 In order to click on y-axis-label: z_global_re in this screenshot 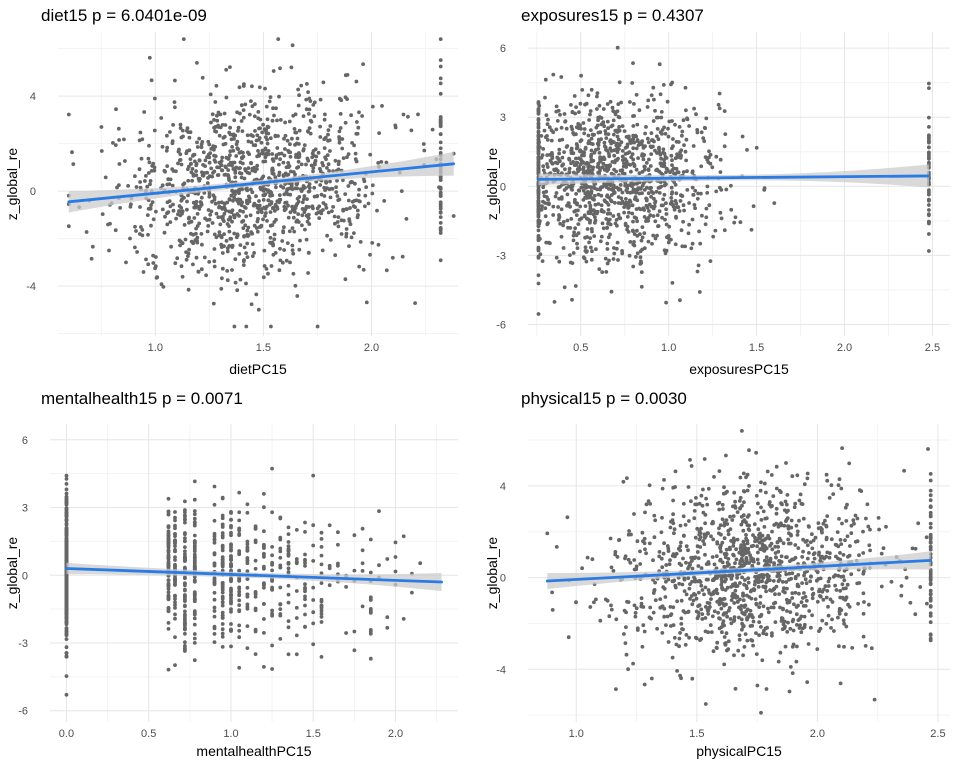, I will do `click(12, 184)`.